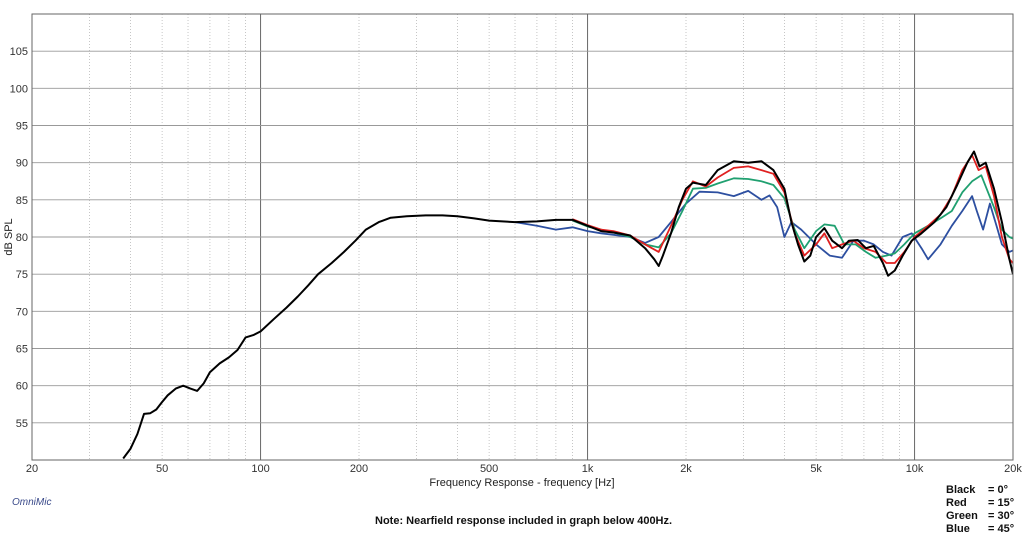 This screenshot has height=543, width=1024. I want to click on legend-name: Green, so click(962, 516).